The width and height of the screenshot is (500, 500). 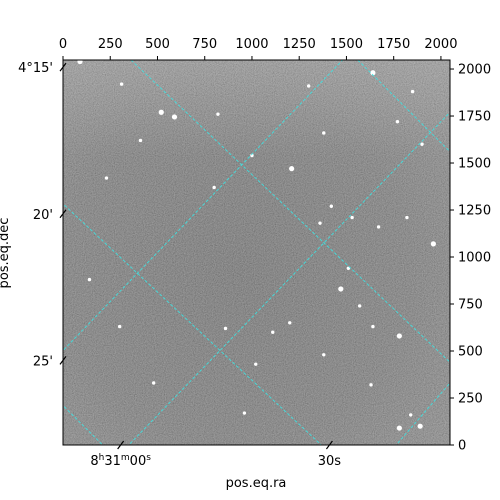 I want to click on dec-tick-label: 20', so click(x=43, y=215).